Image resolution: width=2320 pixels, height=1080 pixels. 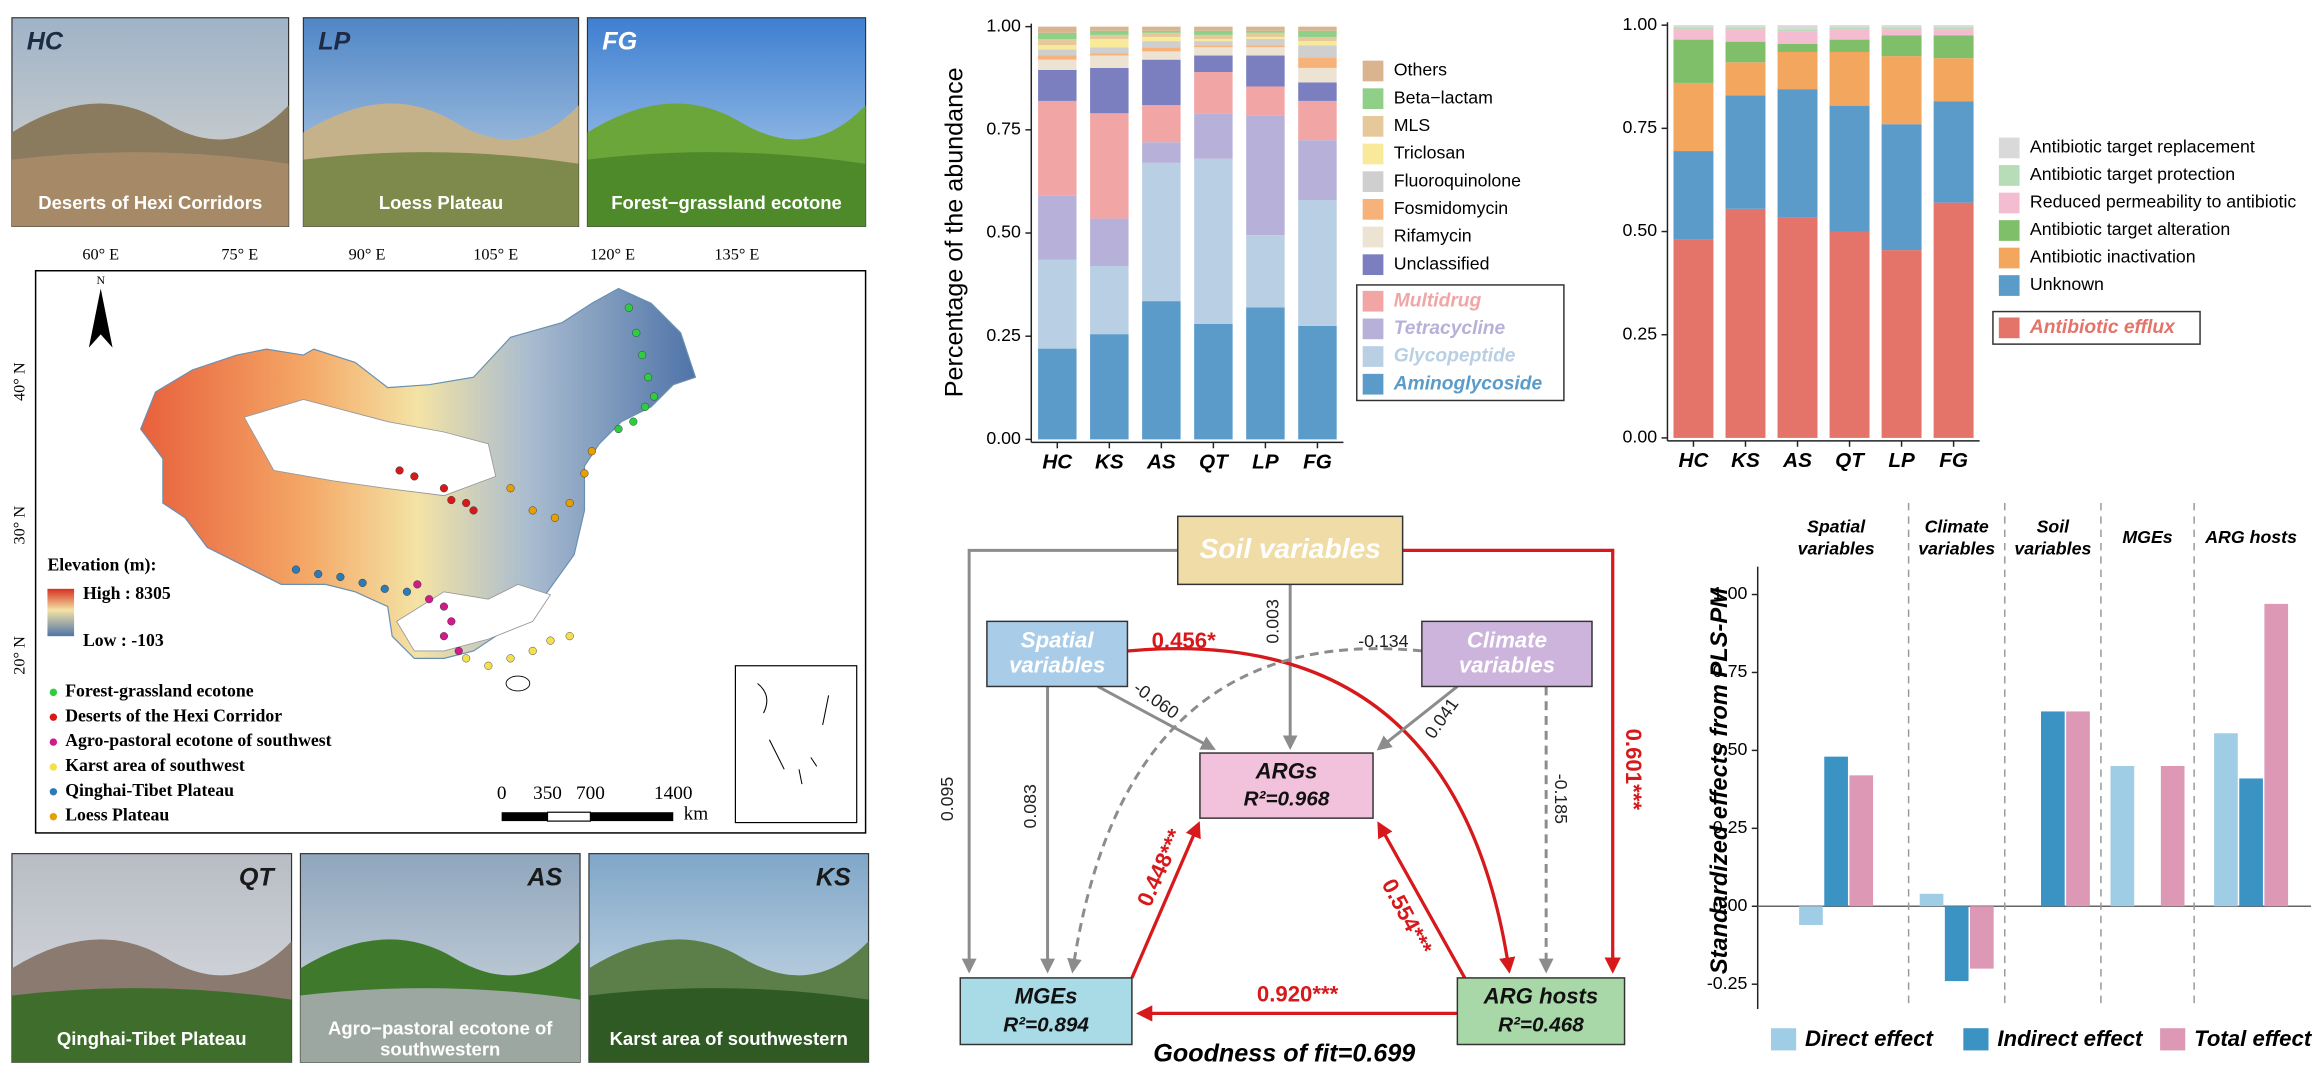 I want to click on x-tick-label: QT, so click(x=1214, y=462).